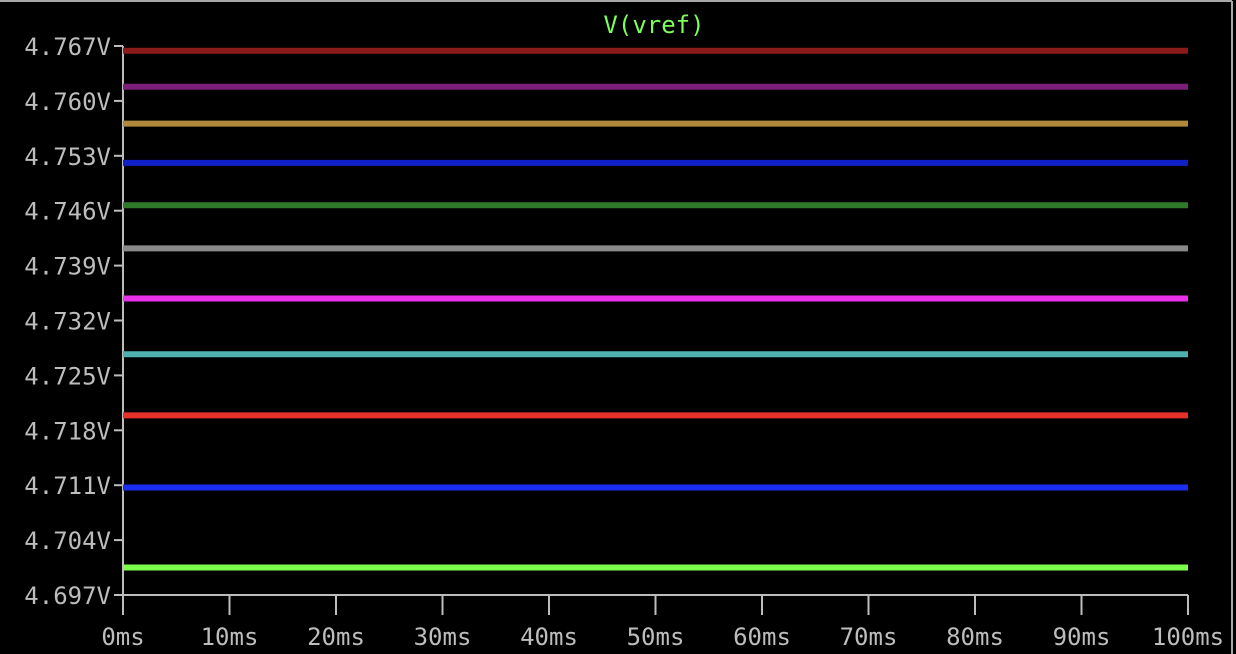 The height and width of the screenshot is (654, 1236). Describe the element at coordinates (869, 637) in the screenshot. I see `x-tick-label: 70ms` at that location.